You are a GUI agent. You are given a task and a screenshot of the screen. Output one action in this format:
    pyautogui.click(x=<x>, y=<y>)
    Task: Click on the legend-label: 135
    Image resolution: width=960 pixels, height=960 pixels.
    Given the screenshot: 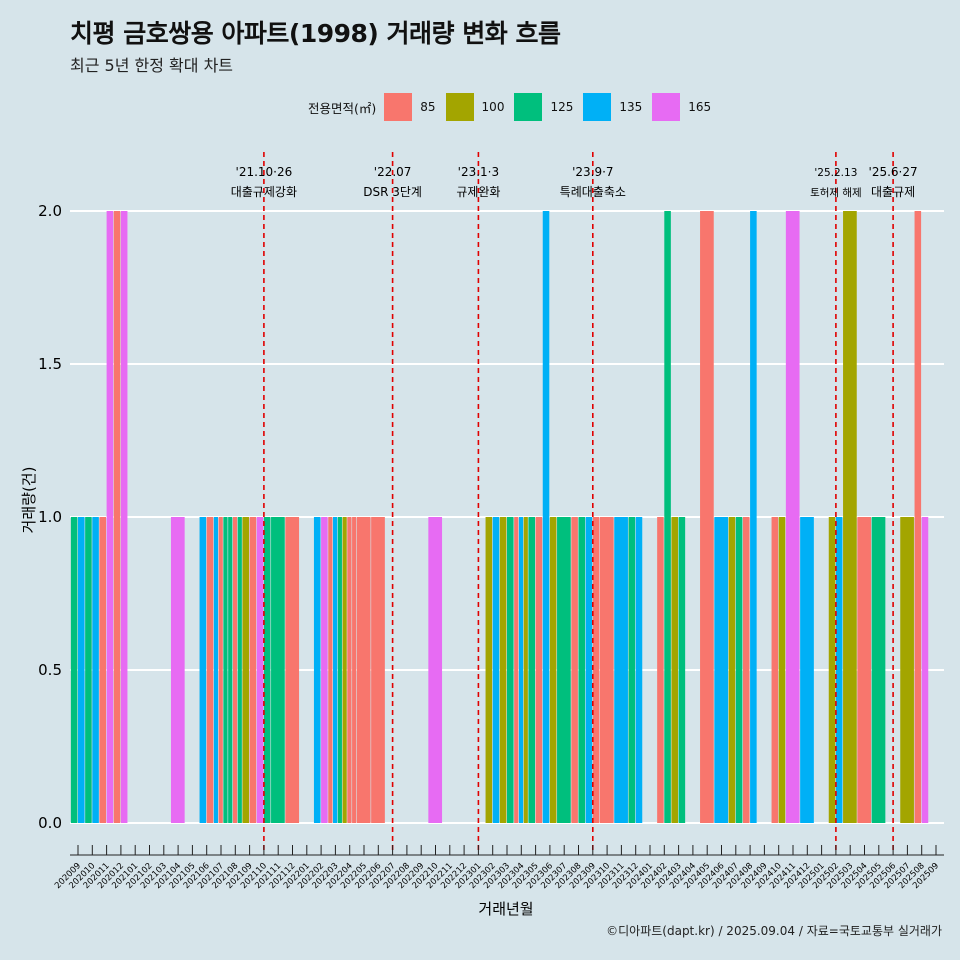 What is the action you would take?
    pyautogui.click(x=631, y=107)
    